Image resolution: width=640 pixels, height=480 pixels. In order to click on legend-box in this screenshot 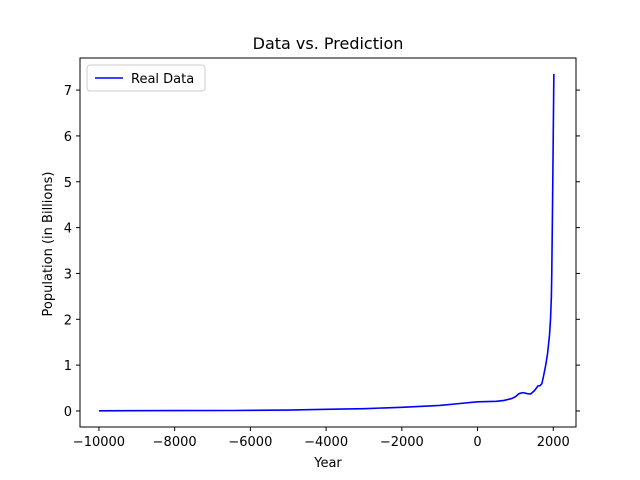, I will do `click(146, 78)`.